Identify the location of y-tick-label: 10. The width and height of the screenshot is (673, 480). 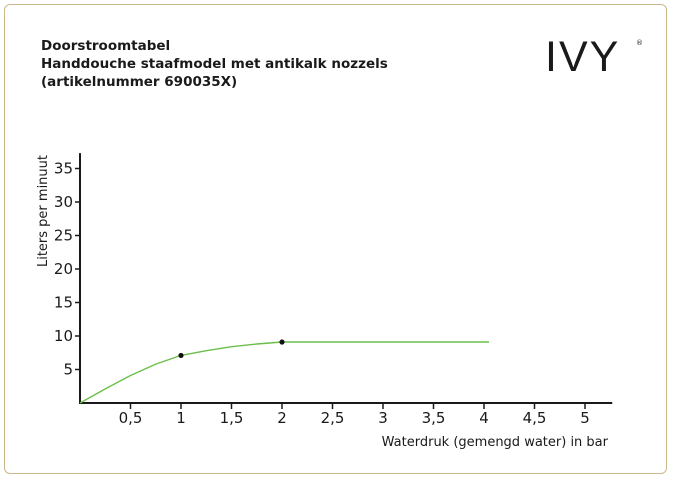
(63, 336).